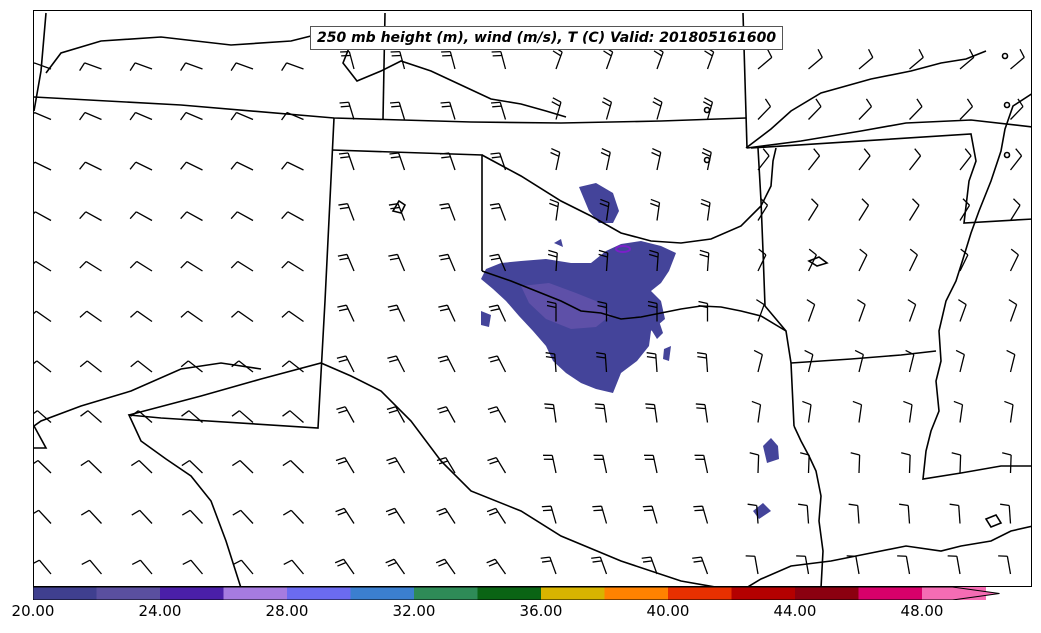 The height and width of the screenshot is (633, 1041). I want to click on border-missouri-north, so click(888, 134).